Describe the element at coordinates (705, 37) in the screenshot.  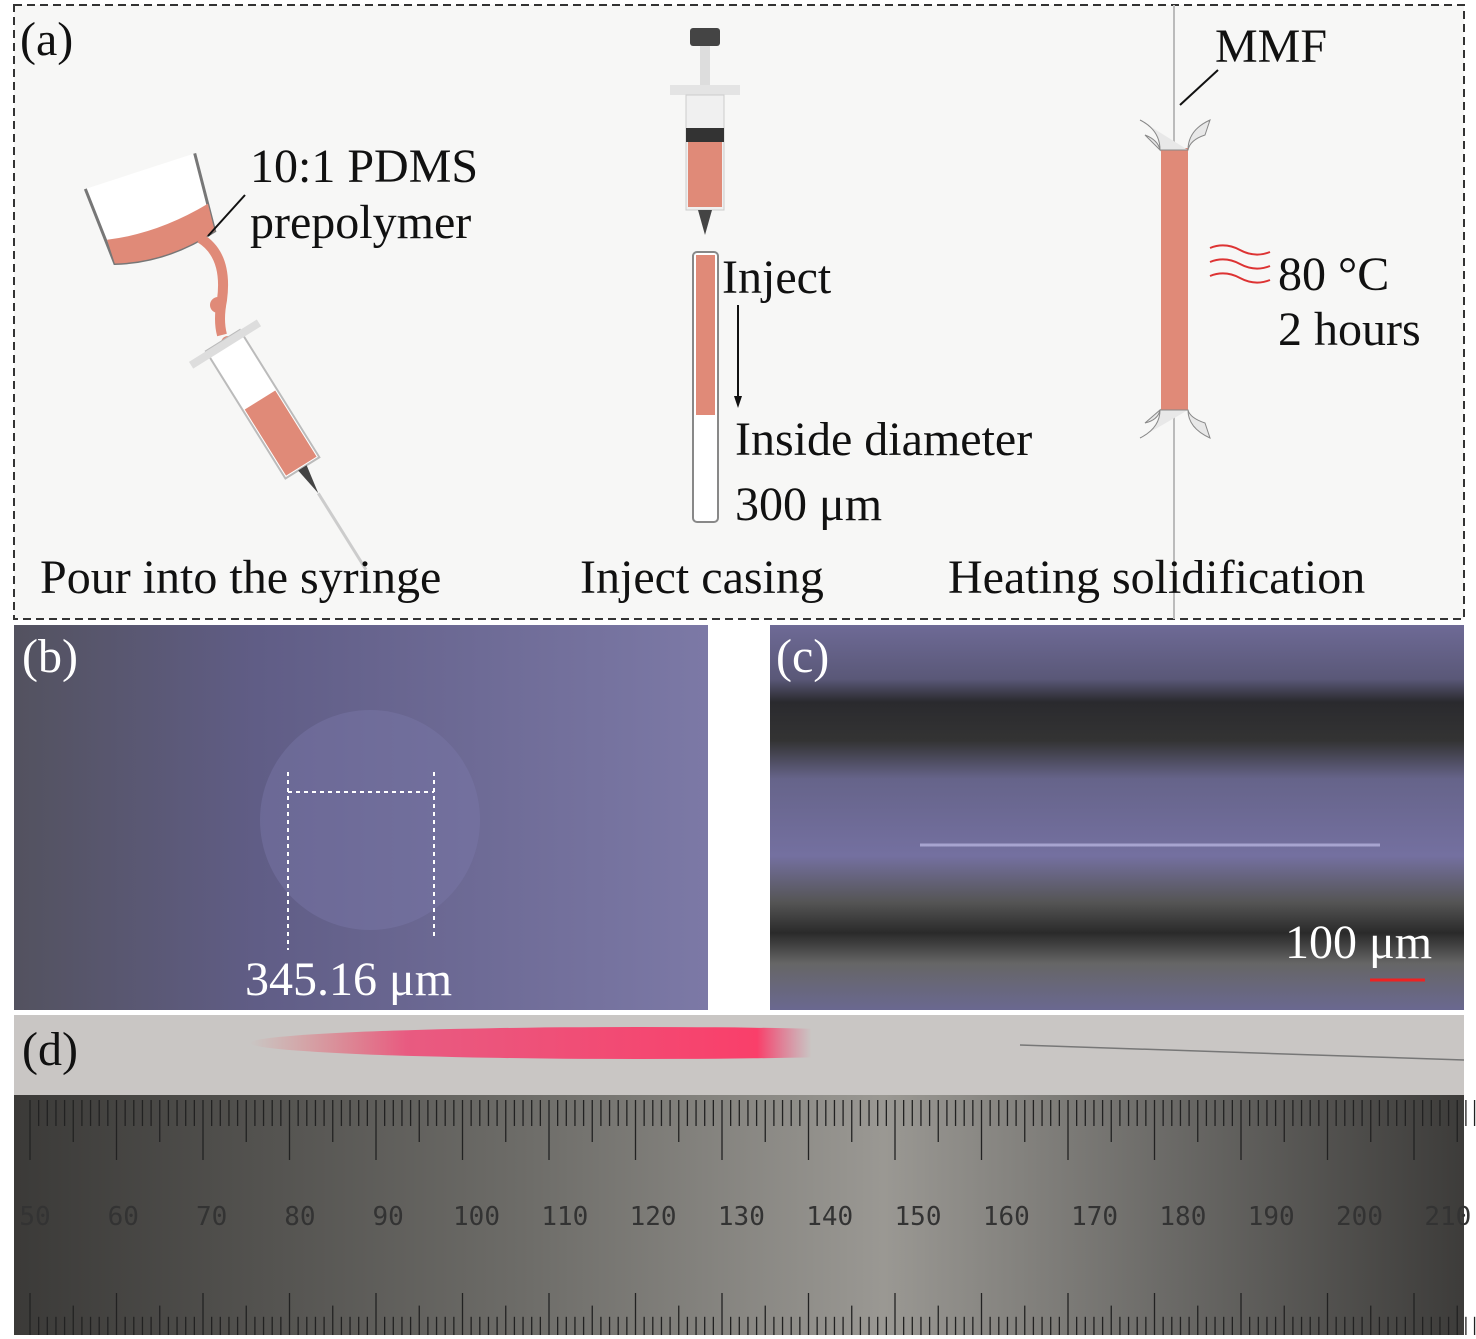
I see `plunger-cap` at that location.